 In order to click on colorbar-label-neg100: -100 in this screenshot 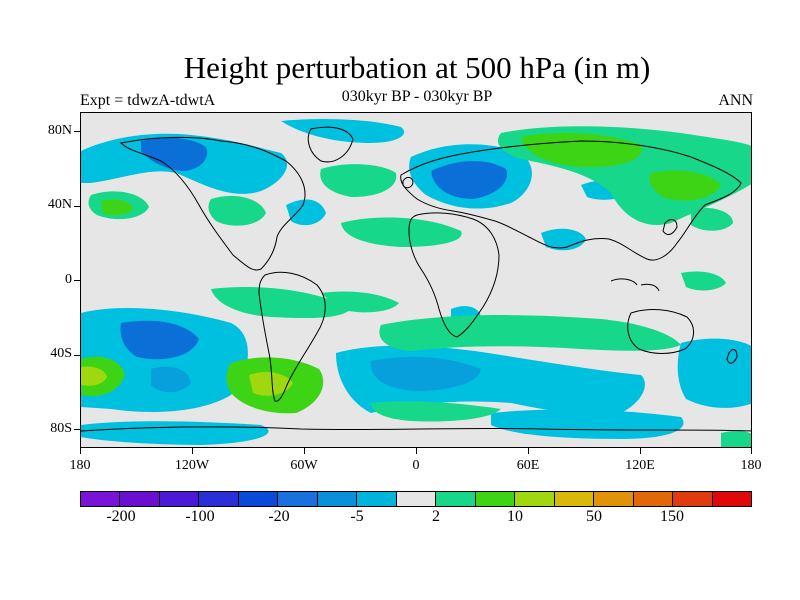, I will do `click(200, 516)`.